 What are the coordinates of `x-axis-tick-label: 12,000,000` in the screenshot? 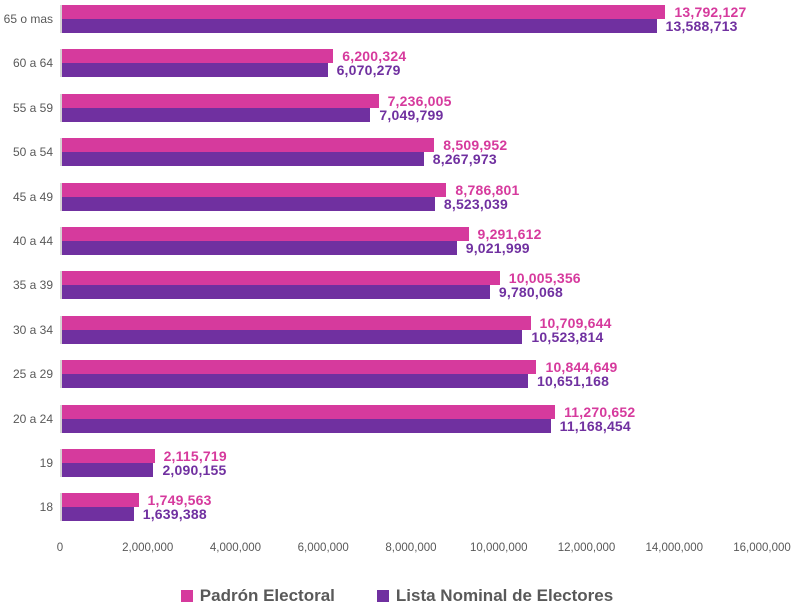 It's located at (586, 547).